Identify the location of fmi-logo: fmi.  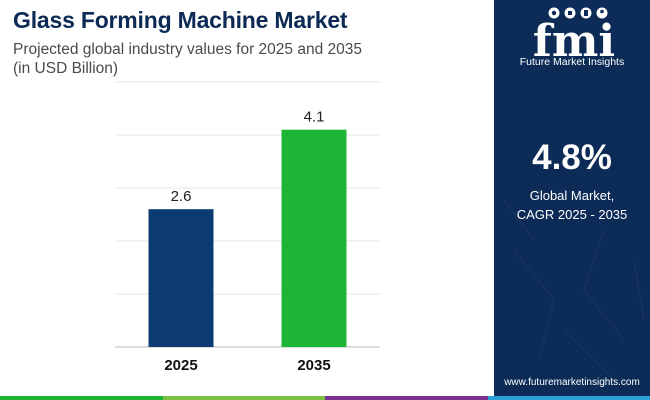
(574, 37).